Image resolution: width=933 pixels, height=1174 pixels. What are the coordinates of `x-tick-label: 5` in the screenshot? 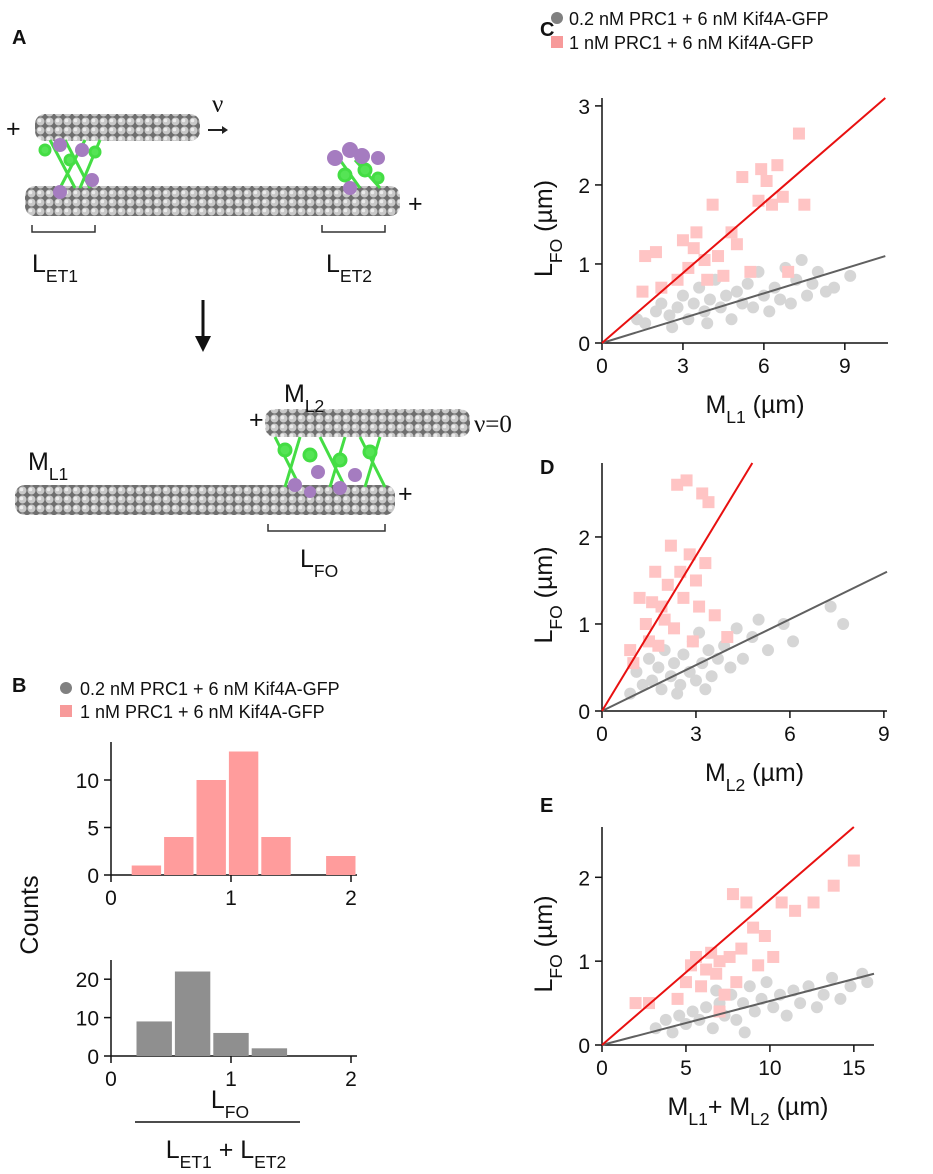 It's located at (686, 1068).